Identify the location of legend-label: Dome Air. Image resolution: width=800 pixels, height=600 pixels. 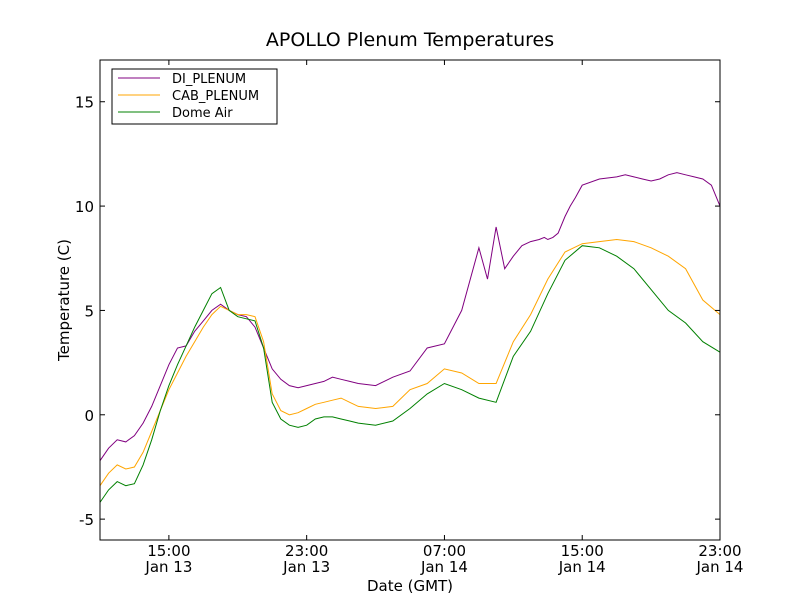
(202, 113).